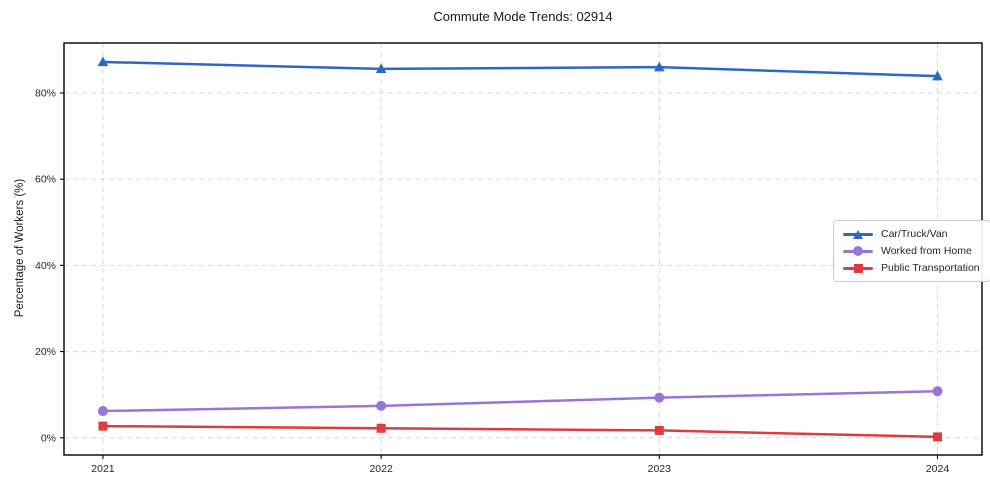 This screenshot has height=490, width=990. What do you see at coordinates (45, 180) in the screenshot?
I see `y-tick-label: 60%` at bounding box center [45, 180].